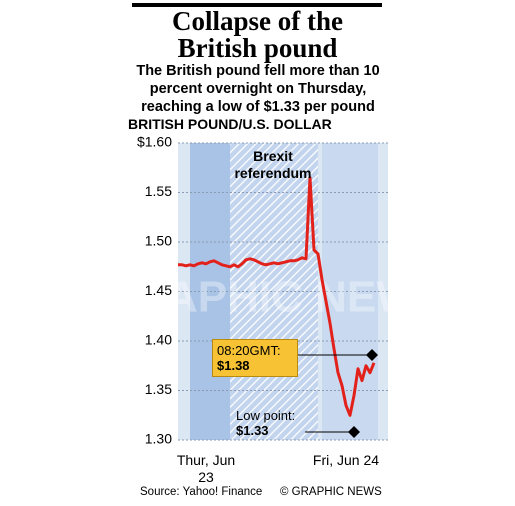 The width and height of the screenshot is (515, 506). Describe the element at coordinates (273, 164) in the screenshot. I see `event-annotation: Brexit referendum` at that location.